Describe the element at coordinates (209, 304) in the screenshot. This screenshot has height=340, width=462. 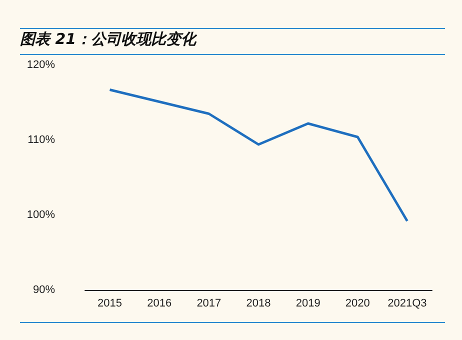
I see `x-tick-label: 2017` at that location.